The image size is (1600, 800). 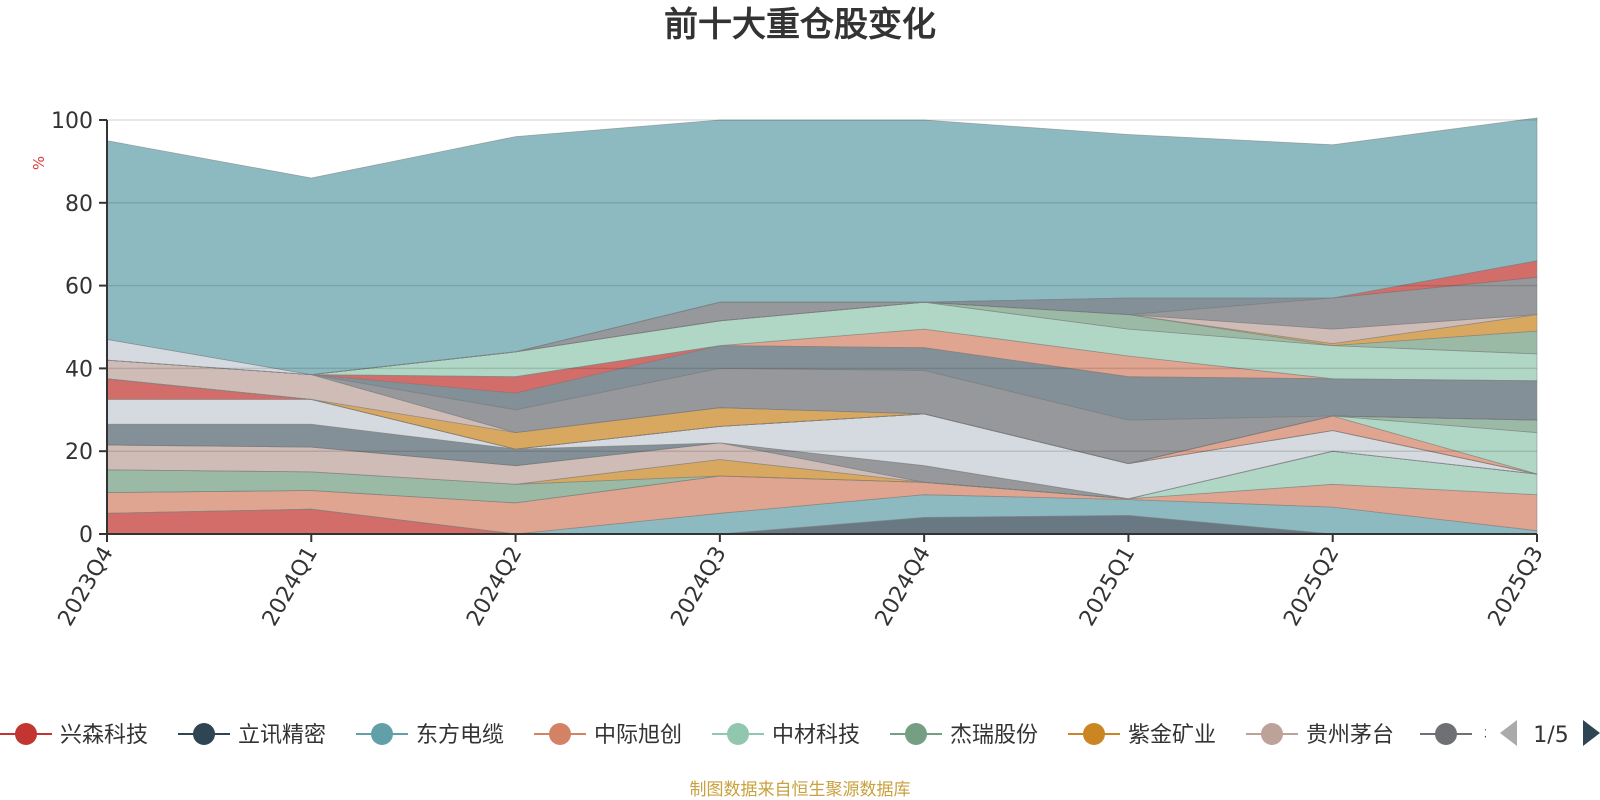 What do you see at coordinates (79, 287) in the screenshot?
I see `y-tick-label: 60` at bounding box center [79, 287].